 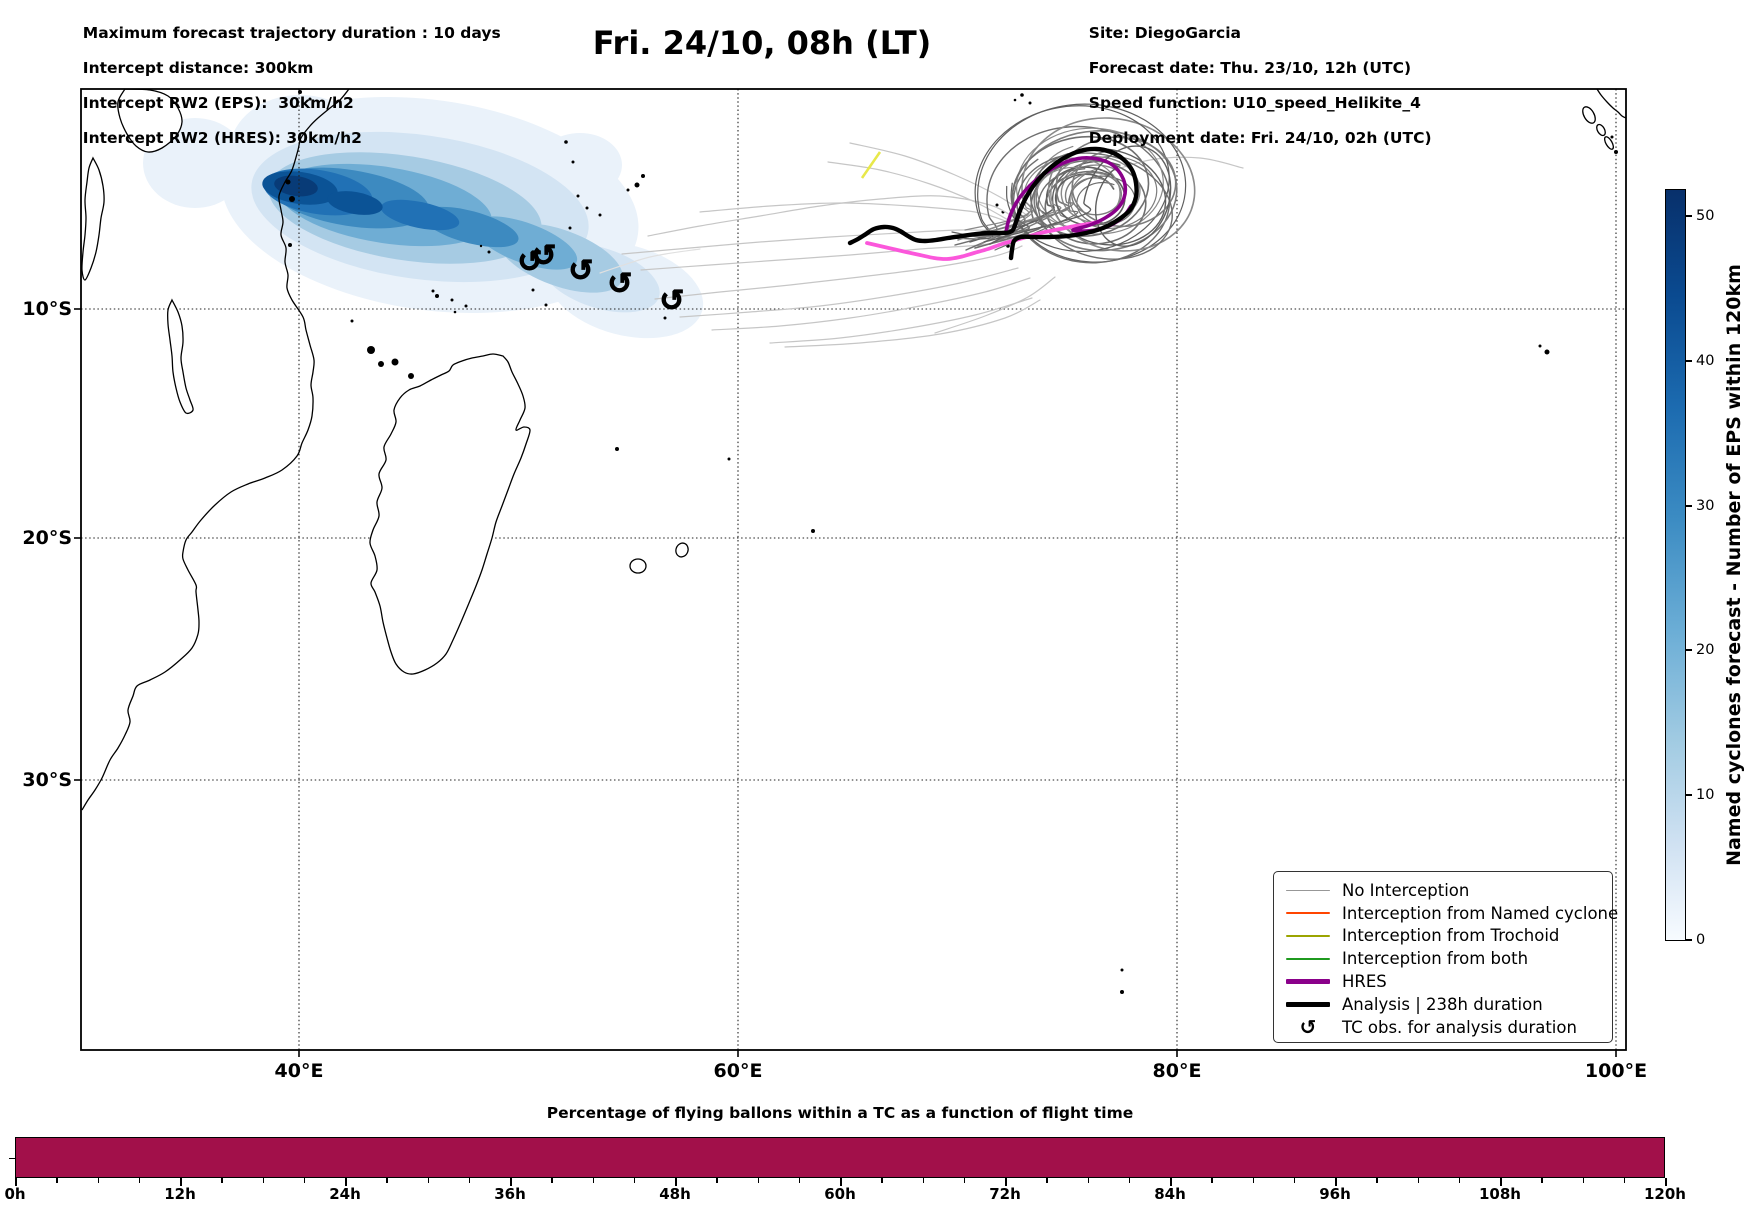 What do you see at coordinates (840, 1157) in the screenshot?
I see `bottom-chart-bar` at bounding box center [840, 1157].